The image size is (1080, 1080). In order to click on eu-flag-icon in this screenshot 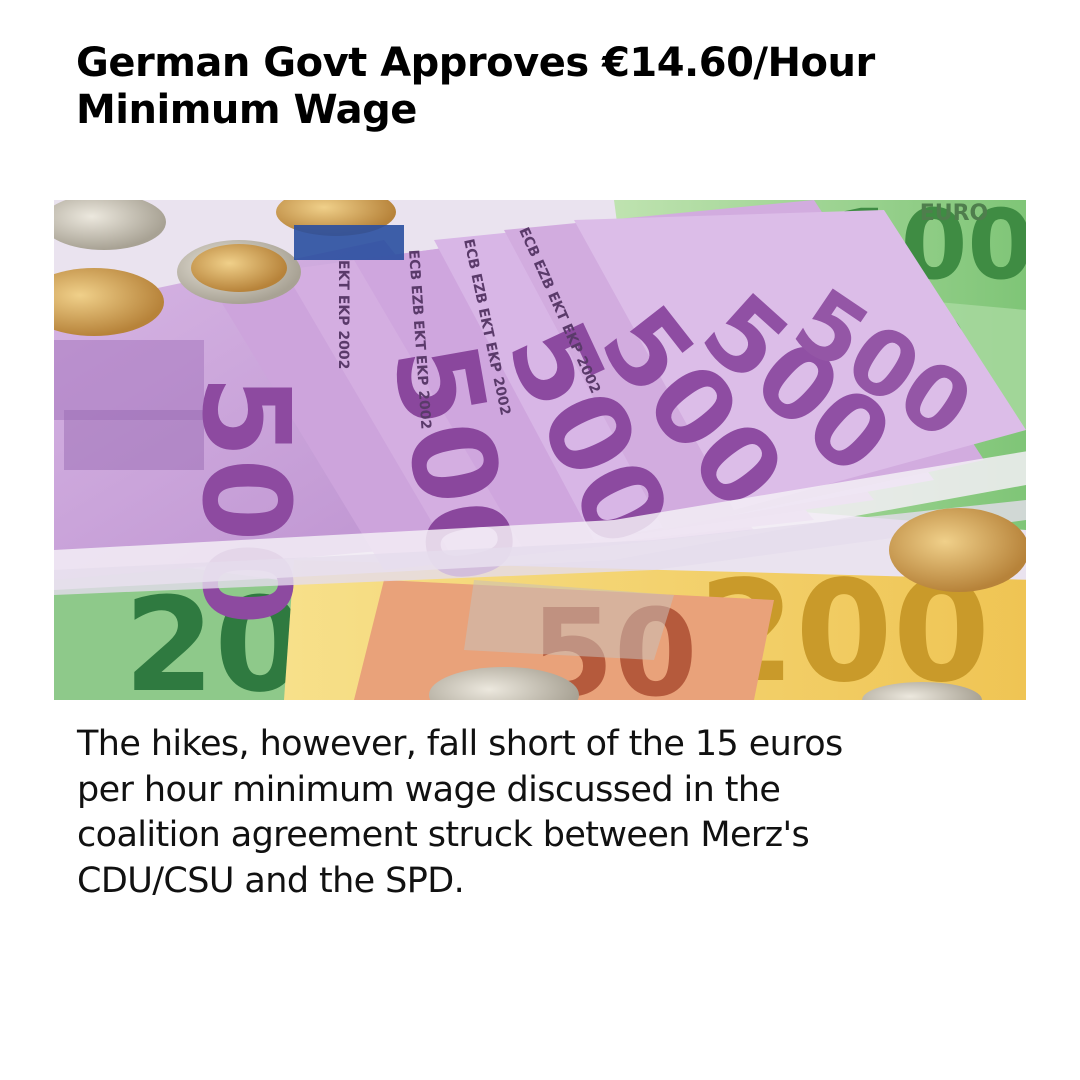, I will do `click(349, 242)`.